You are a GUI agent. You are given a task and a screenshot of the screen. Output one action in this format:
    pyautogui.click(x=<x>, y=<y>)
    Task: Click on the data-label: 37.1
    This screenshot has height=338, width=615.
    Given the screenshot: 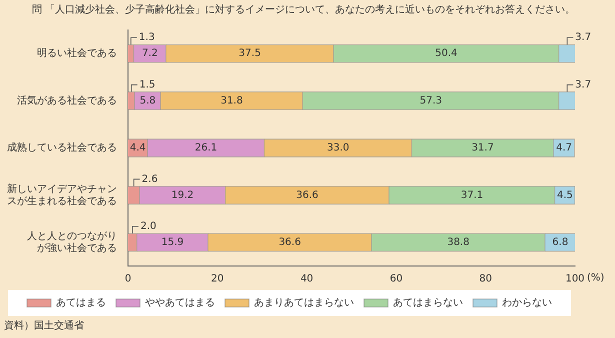 What is the action you would take?
    pyautogui.click(x=472, y=195)
    